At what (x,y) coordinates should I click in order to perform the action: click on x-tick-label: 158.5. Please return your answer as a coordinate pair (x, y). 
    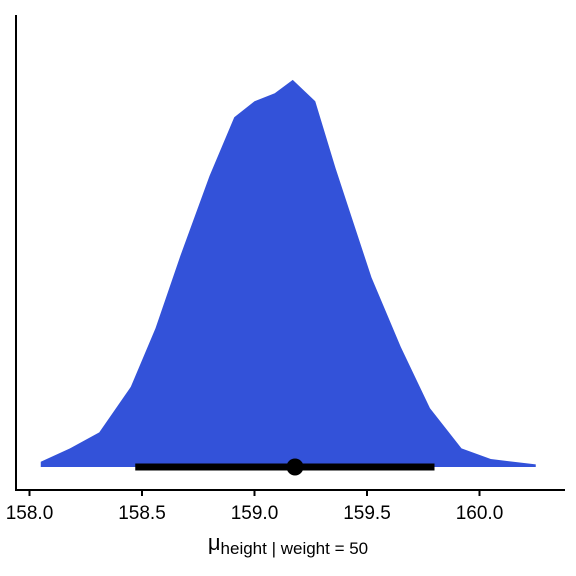
    Looking at the image, I should click on (142, 513).